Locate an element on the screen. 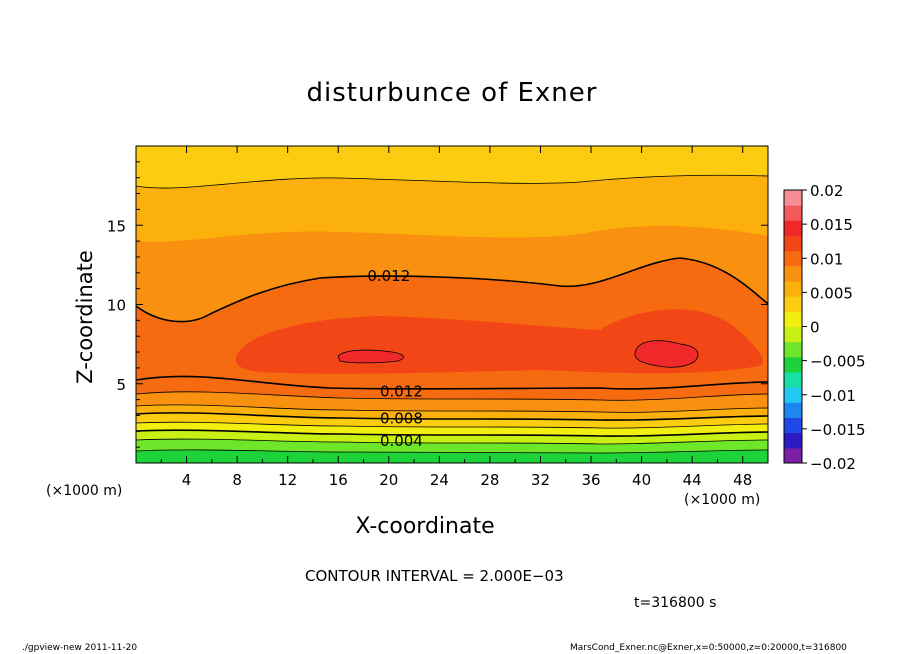 This screenshot has height=654, width=904. x-tick-label: 40 is located at coordinates (641, 480).